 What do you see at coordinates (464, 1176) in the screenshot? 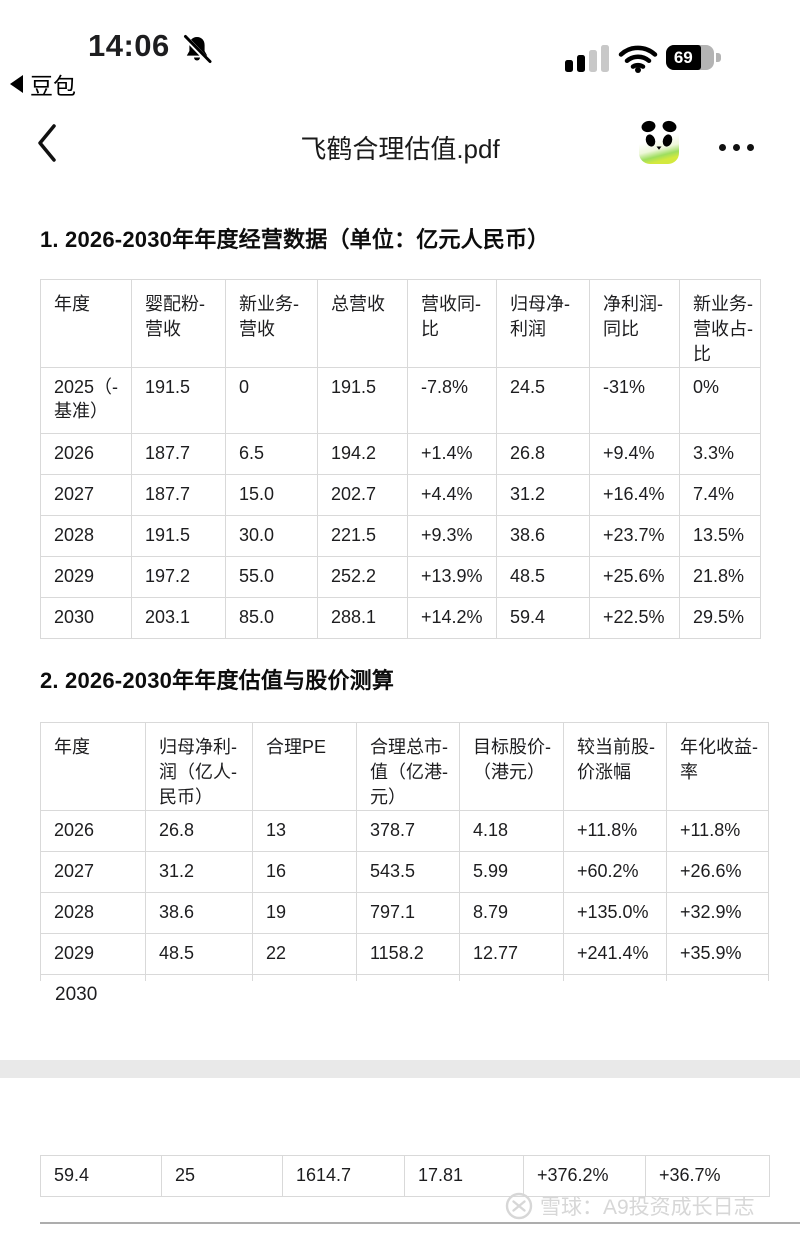
I see `table-cell: 17.81` at bounding box center [464, 1176].